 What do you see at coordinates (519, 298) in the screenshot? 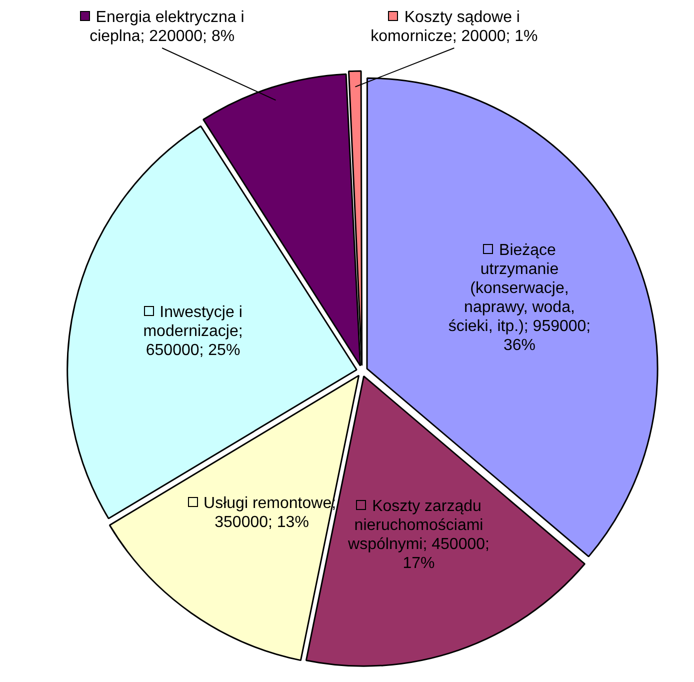
I see `legend-label: Bieżące utrzymanie (konserwacje, naprawy, woda, ścieki, itp.); 959000; 36%` at bounding box center [519, 298].